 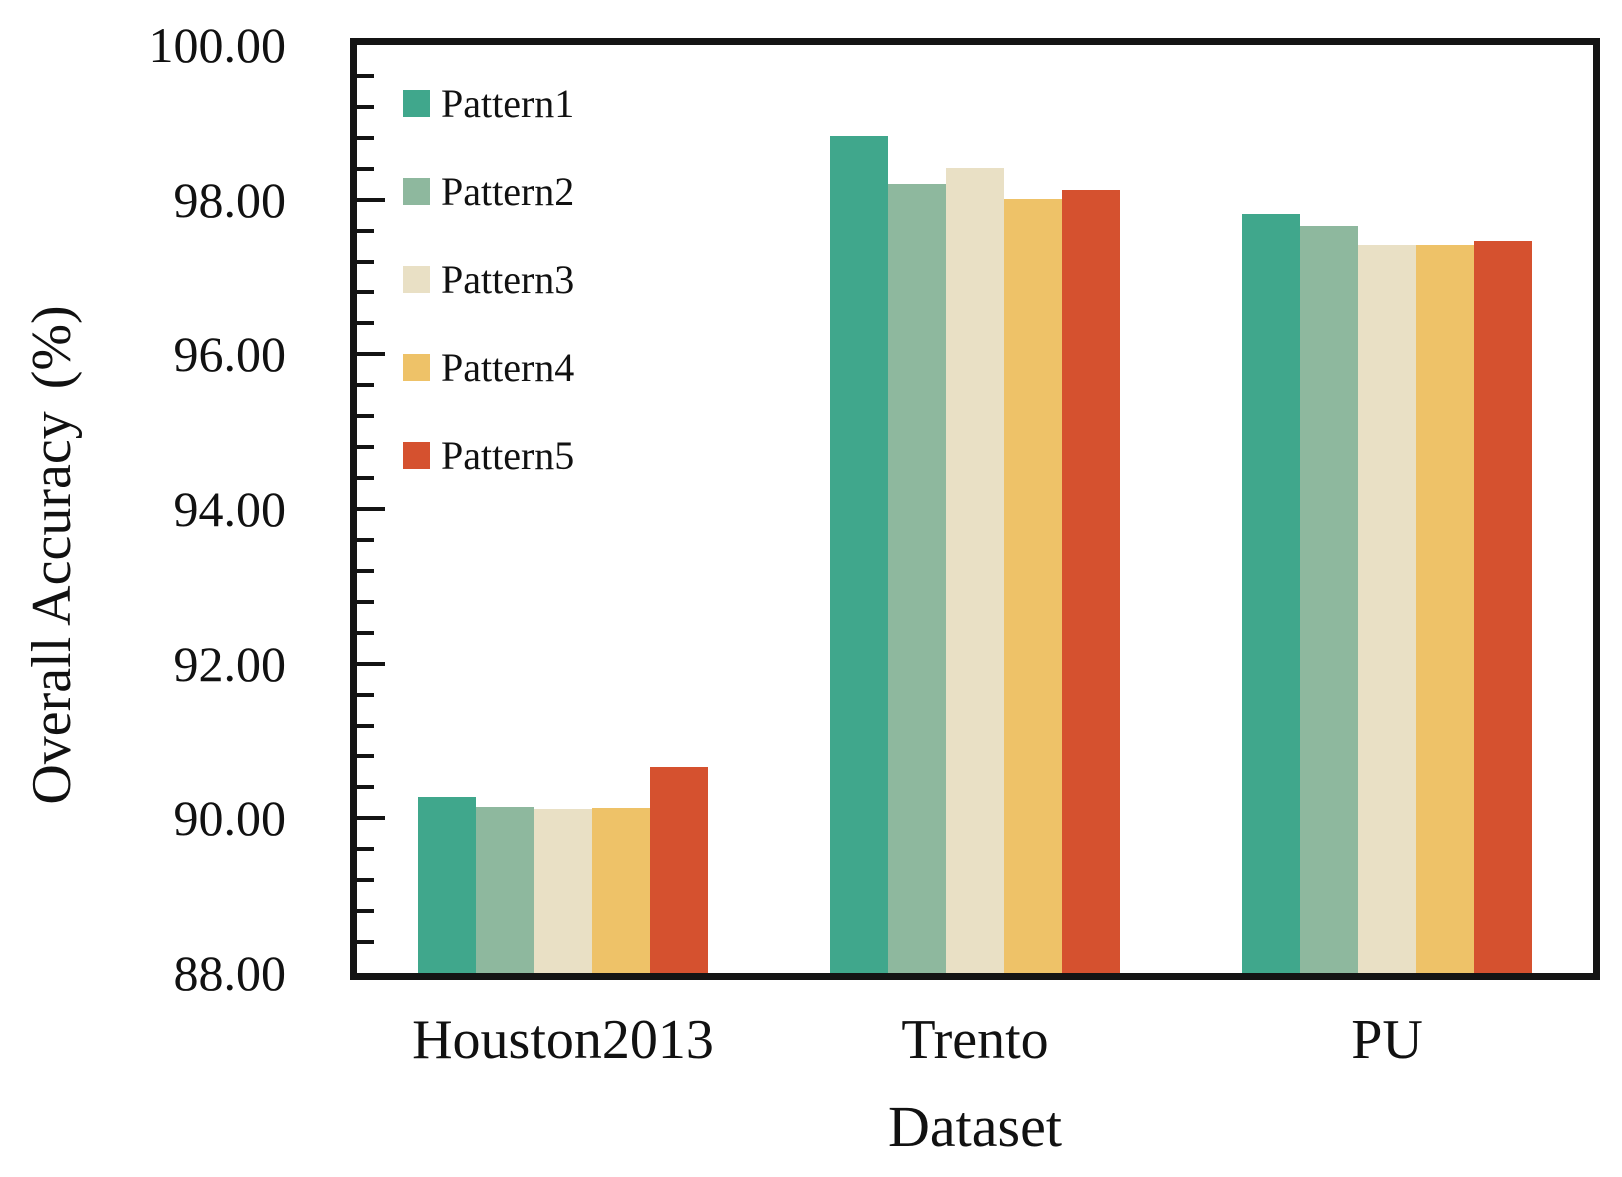 What do you see at coordinates (230, 509) in the screenshot?
I see `y-tick-label: 94.00` at bounding box center [230, 509].